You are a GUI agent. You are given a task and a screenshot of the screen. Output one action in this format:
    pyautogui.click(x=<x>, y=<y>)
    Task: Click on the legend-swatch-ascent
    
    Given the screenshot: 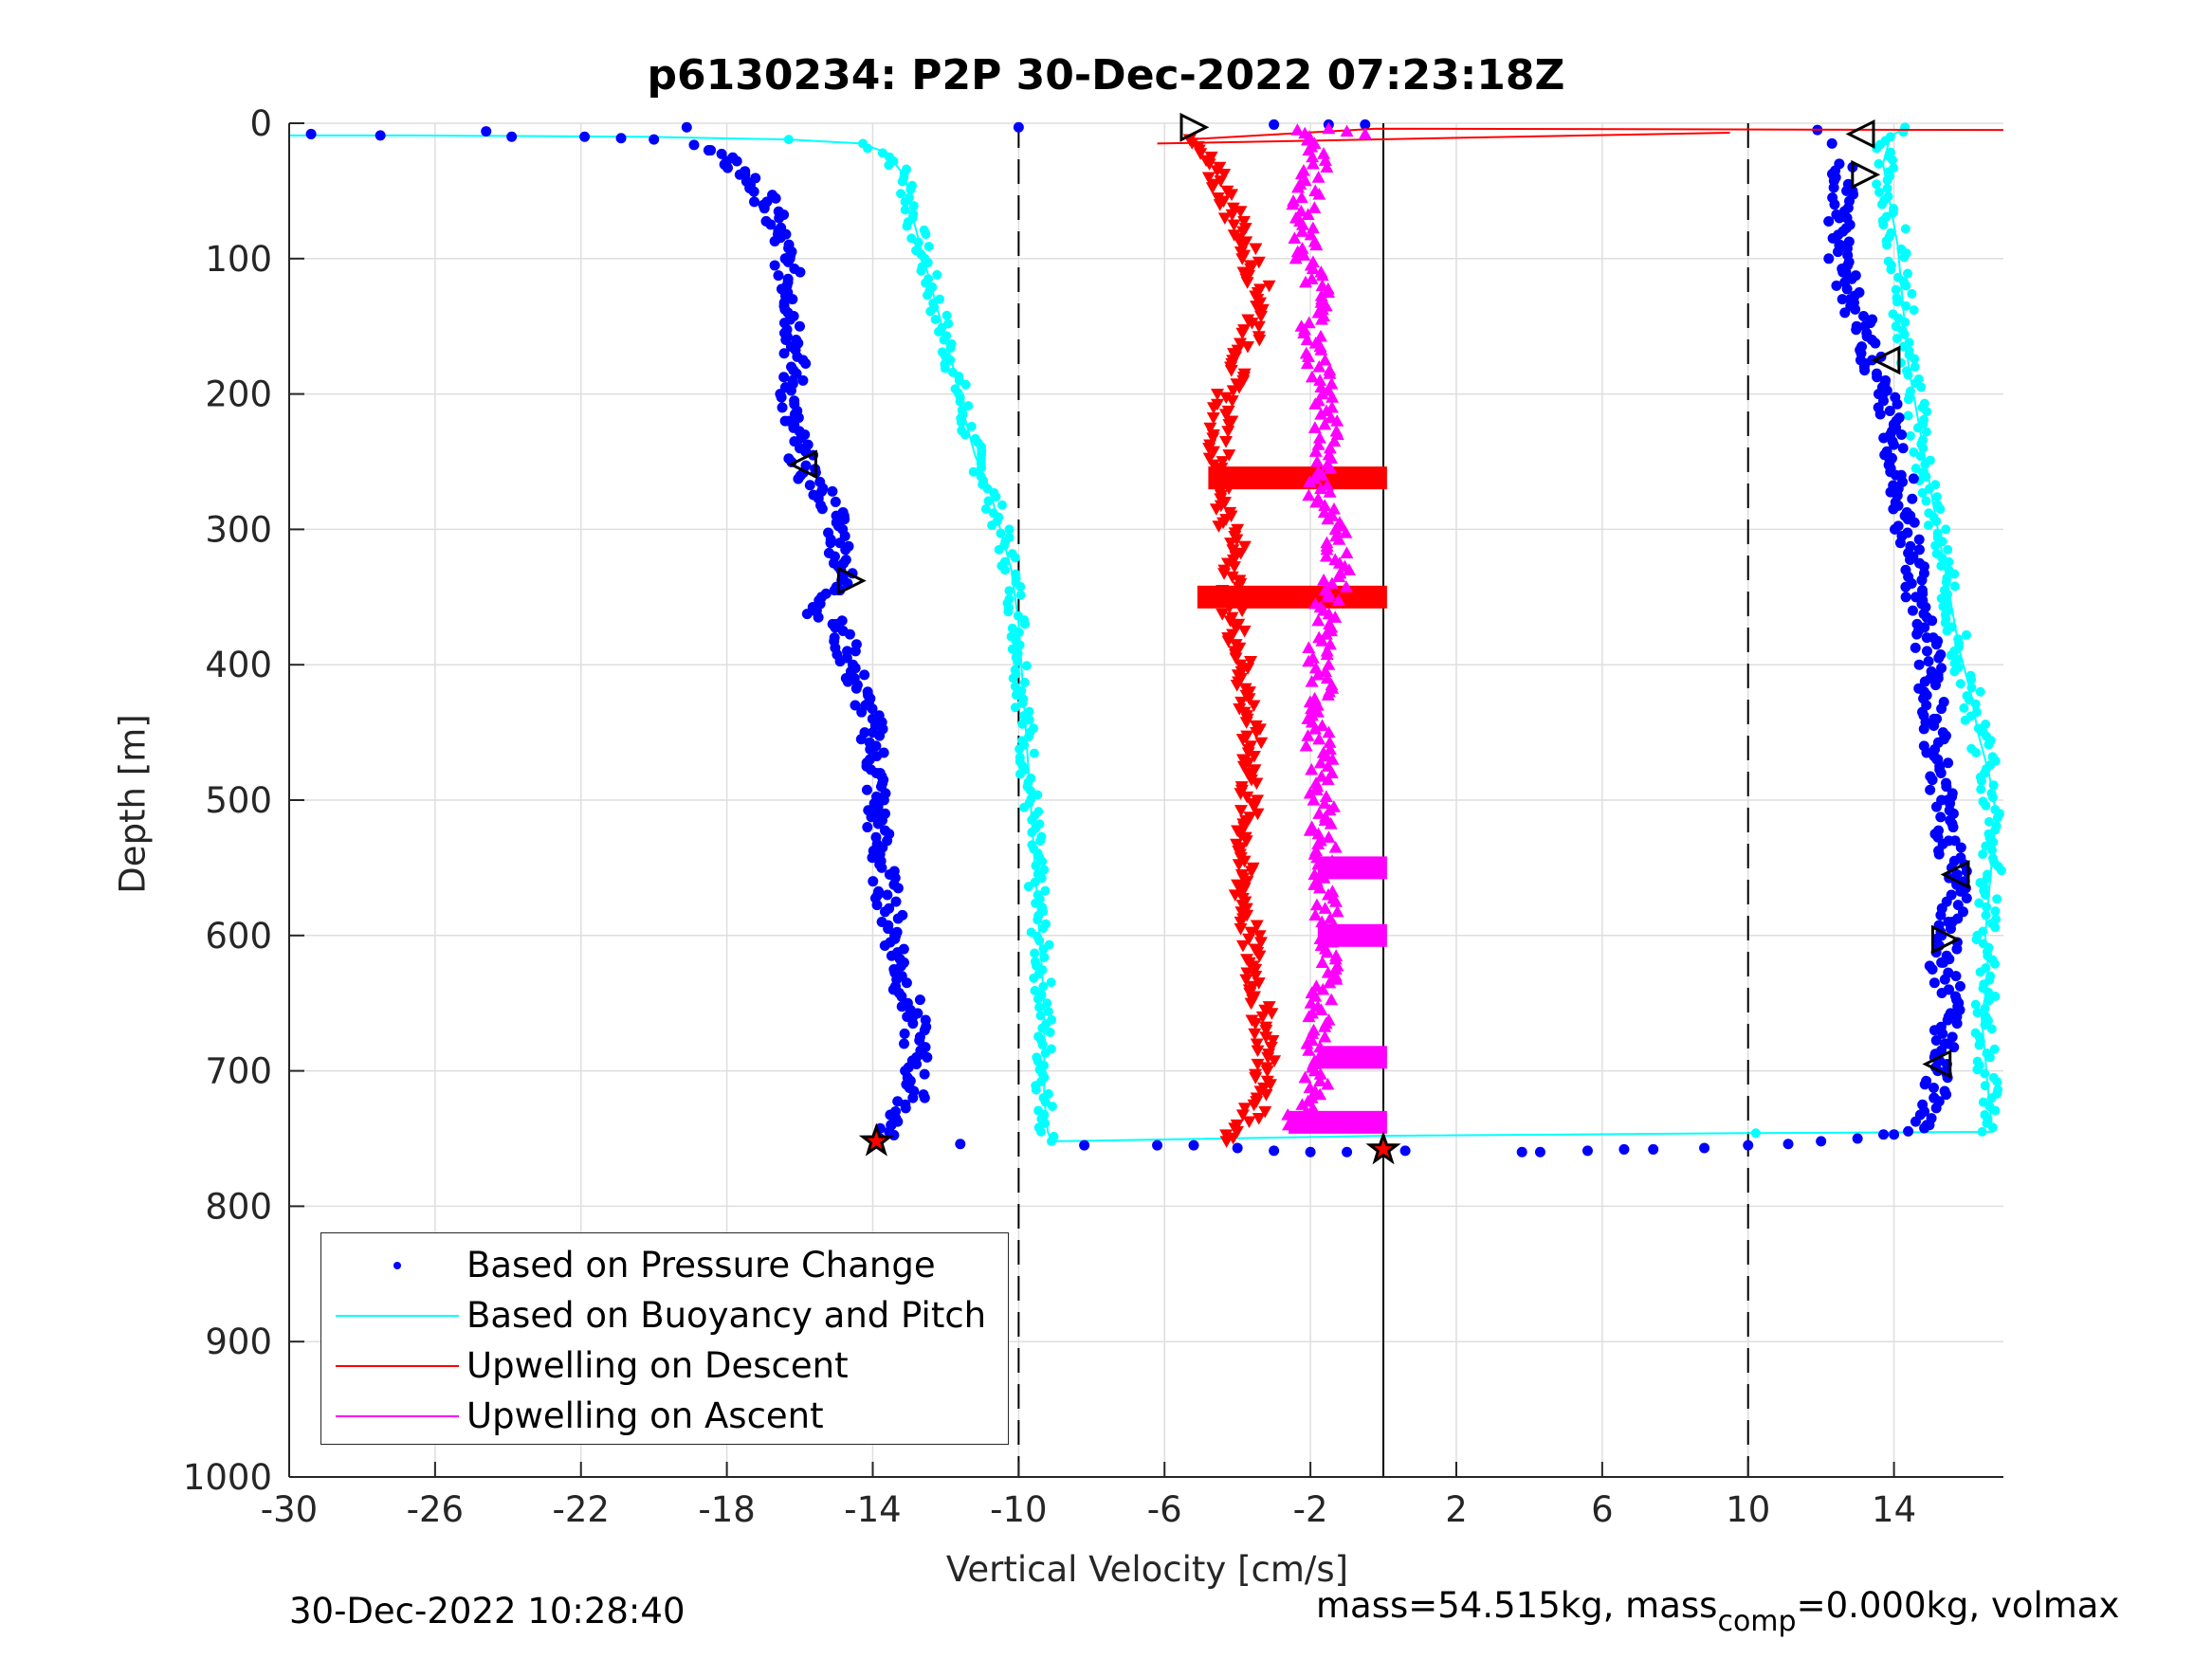 What is the action you would take?
    pyautogui.click(x=397, y=1416)
    